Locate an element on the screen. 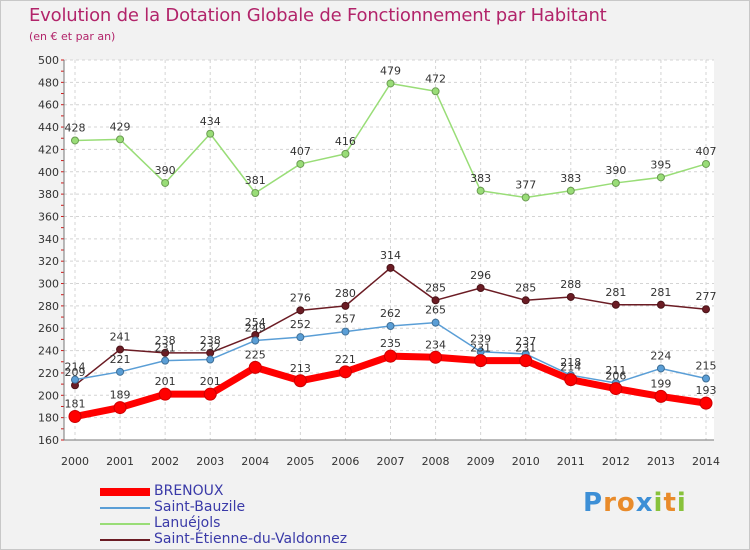 The height and width of the screenshot is (550, 750). x-tick-label: 2011 is located at coordinates (571, 461).